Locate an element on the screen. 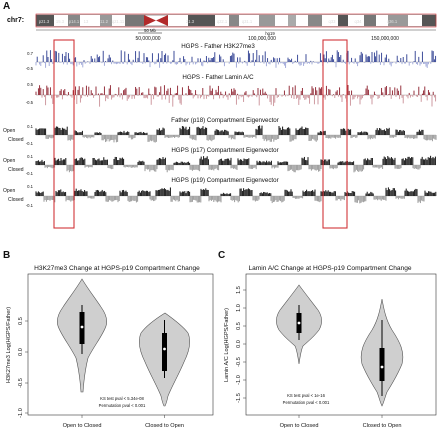 The image size is (440, 432). track3-scale-bottom: -0.1 is located at coordinates (30, 143).